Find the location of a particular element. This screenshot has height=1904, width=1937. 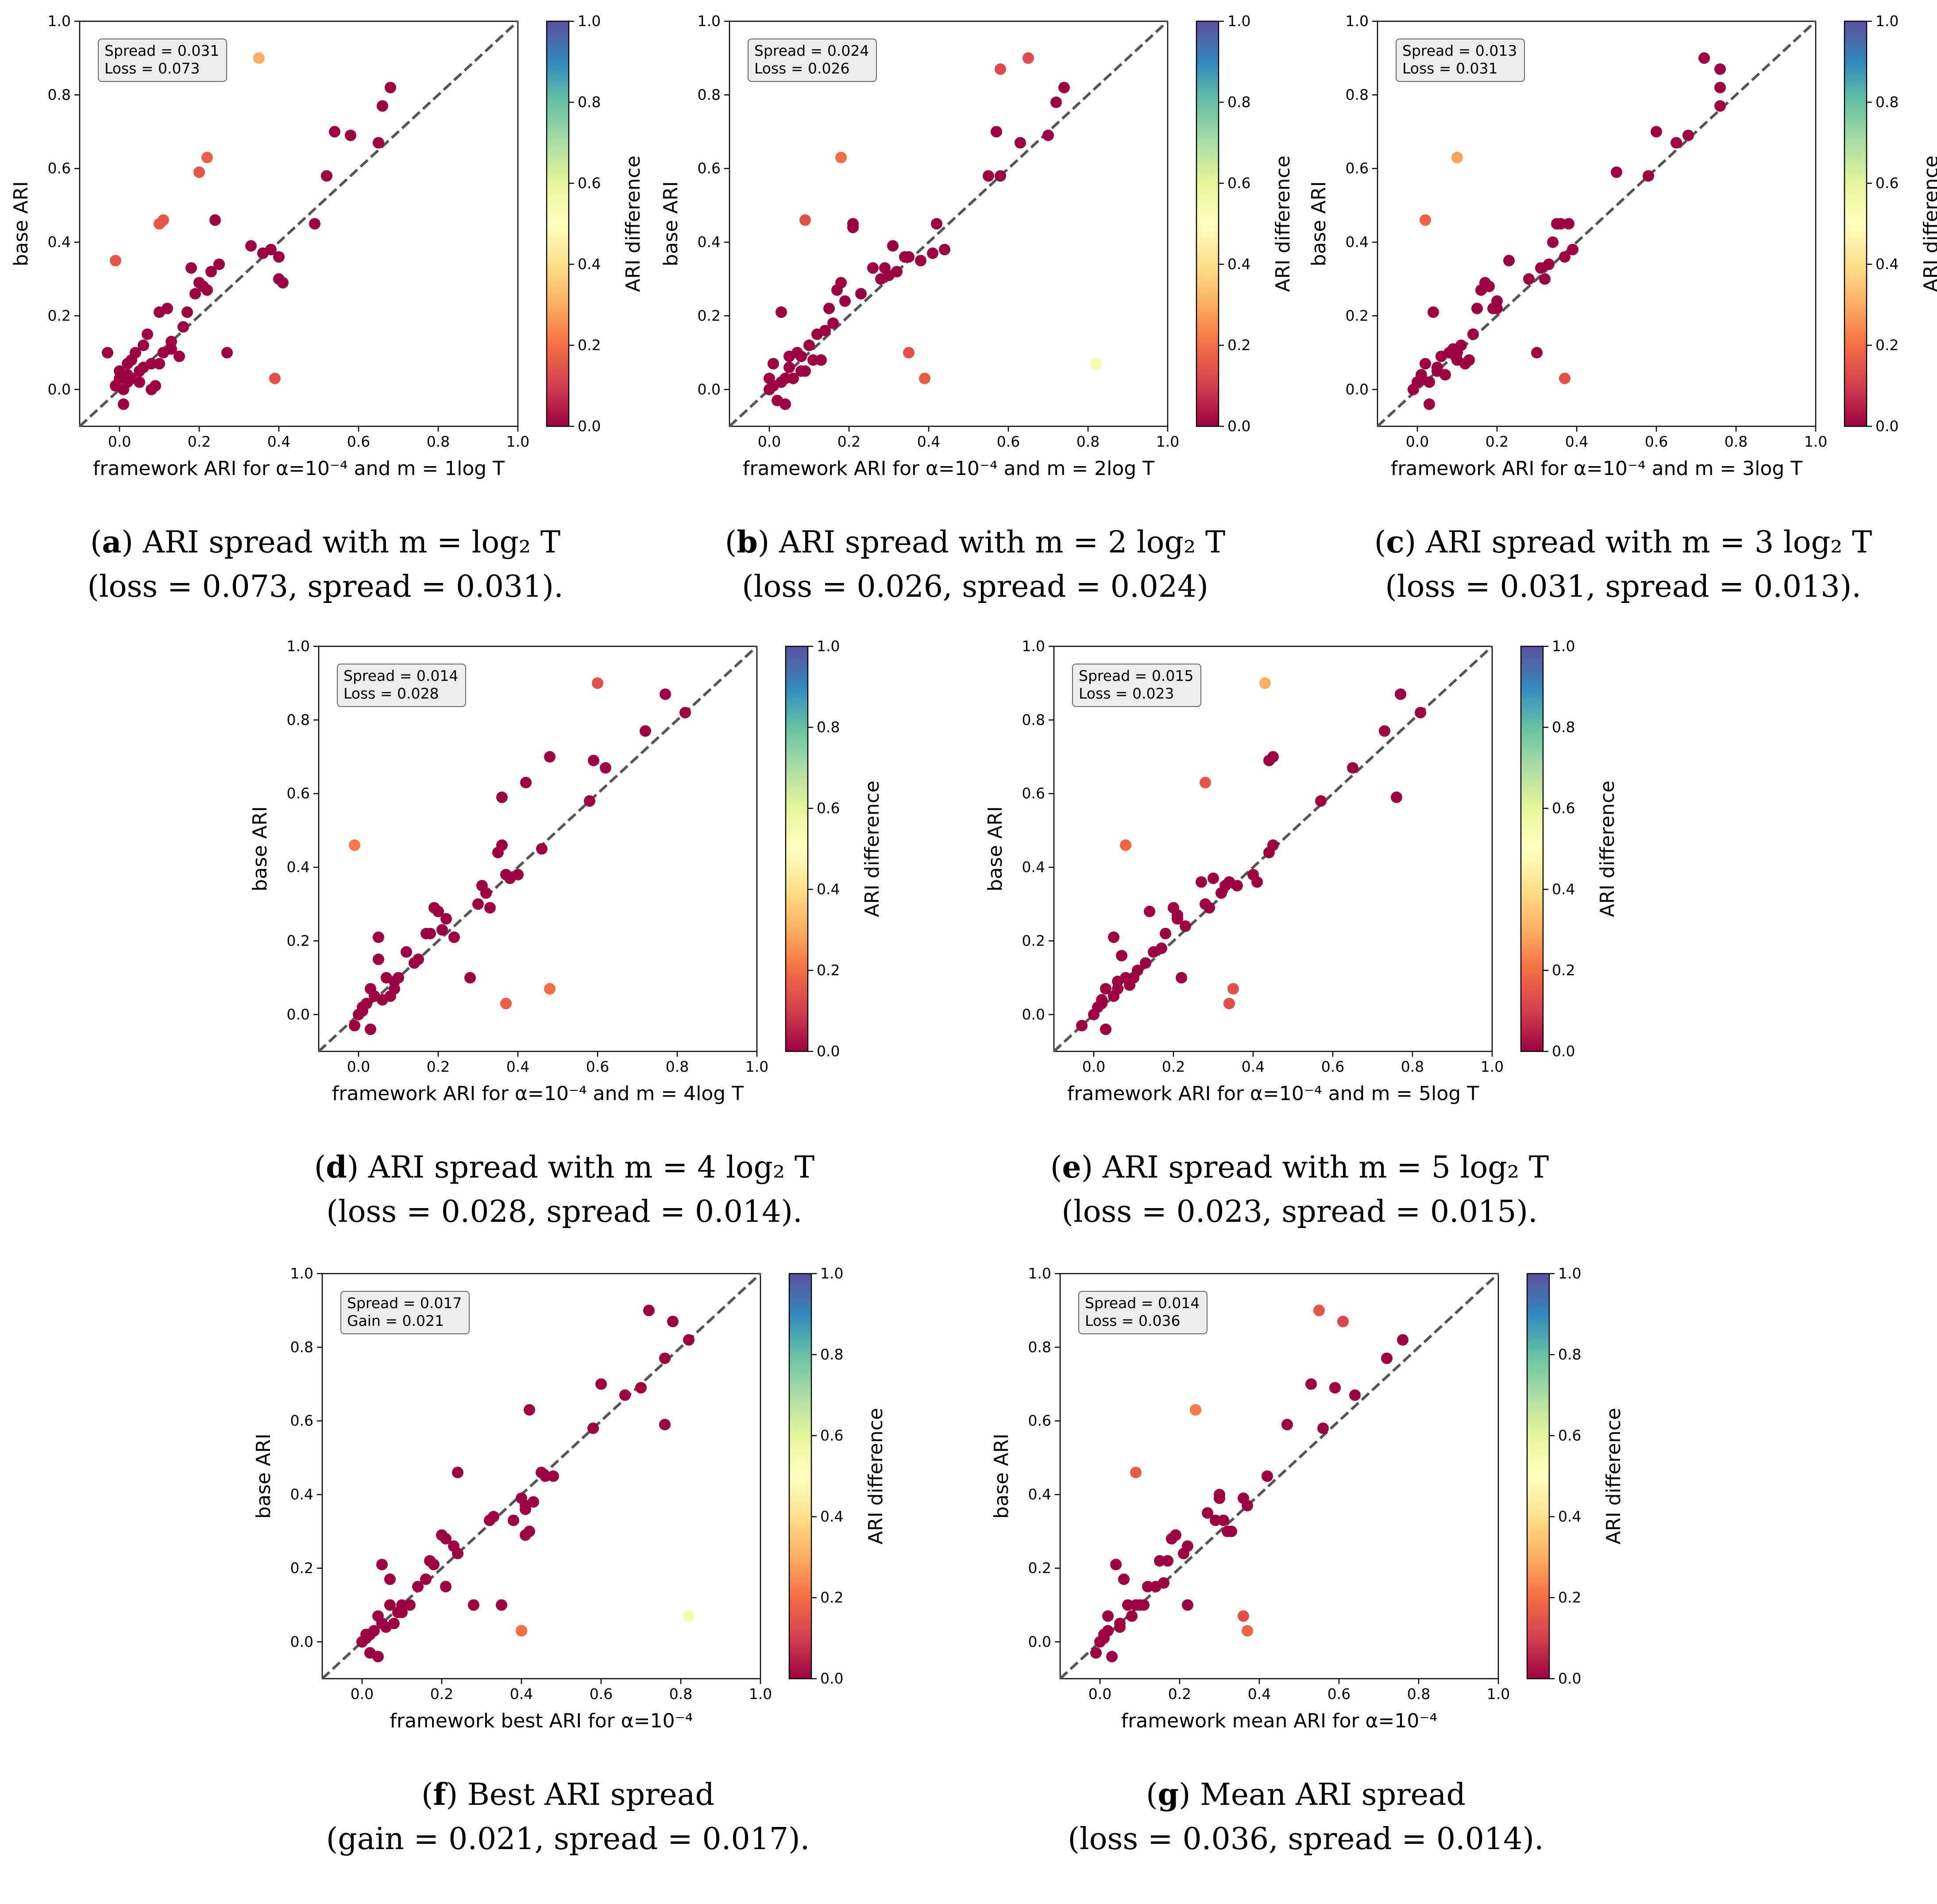

colorbar-tick-label: 0.6 is located at coordinates (1238, 183).